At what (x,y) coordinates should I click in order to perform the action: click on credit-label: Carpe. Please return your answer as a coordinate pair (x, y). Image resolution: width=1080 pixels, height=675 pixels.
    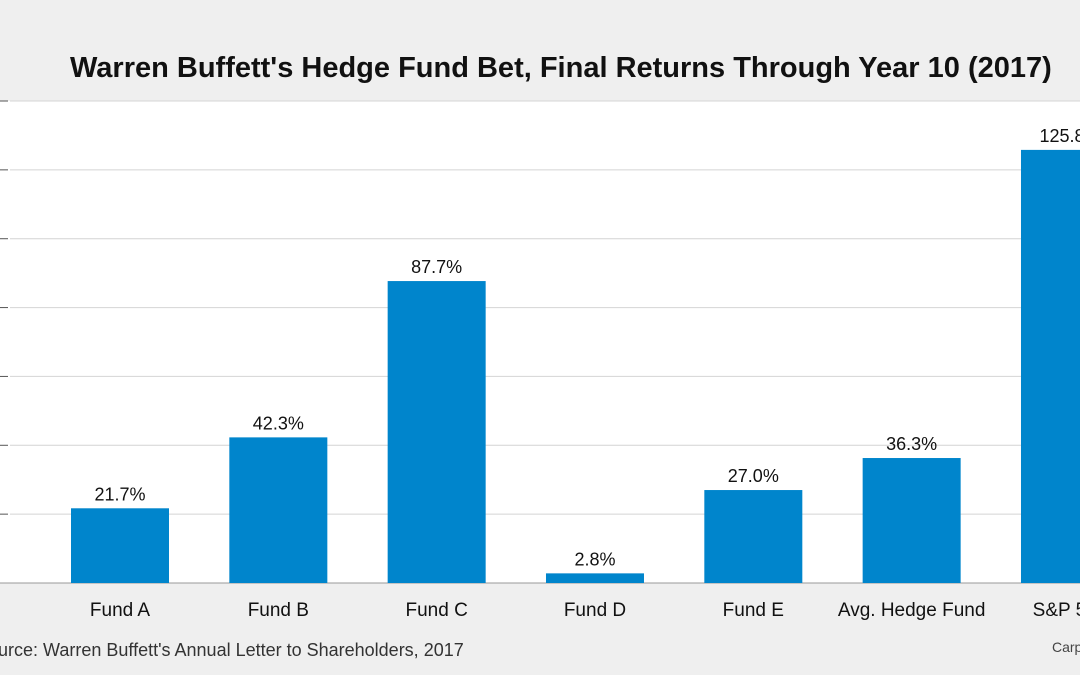
    Looking at the image, I should click on (1066, 647).